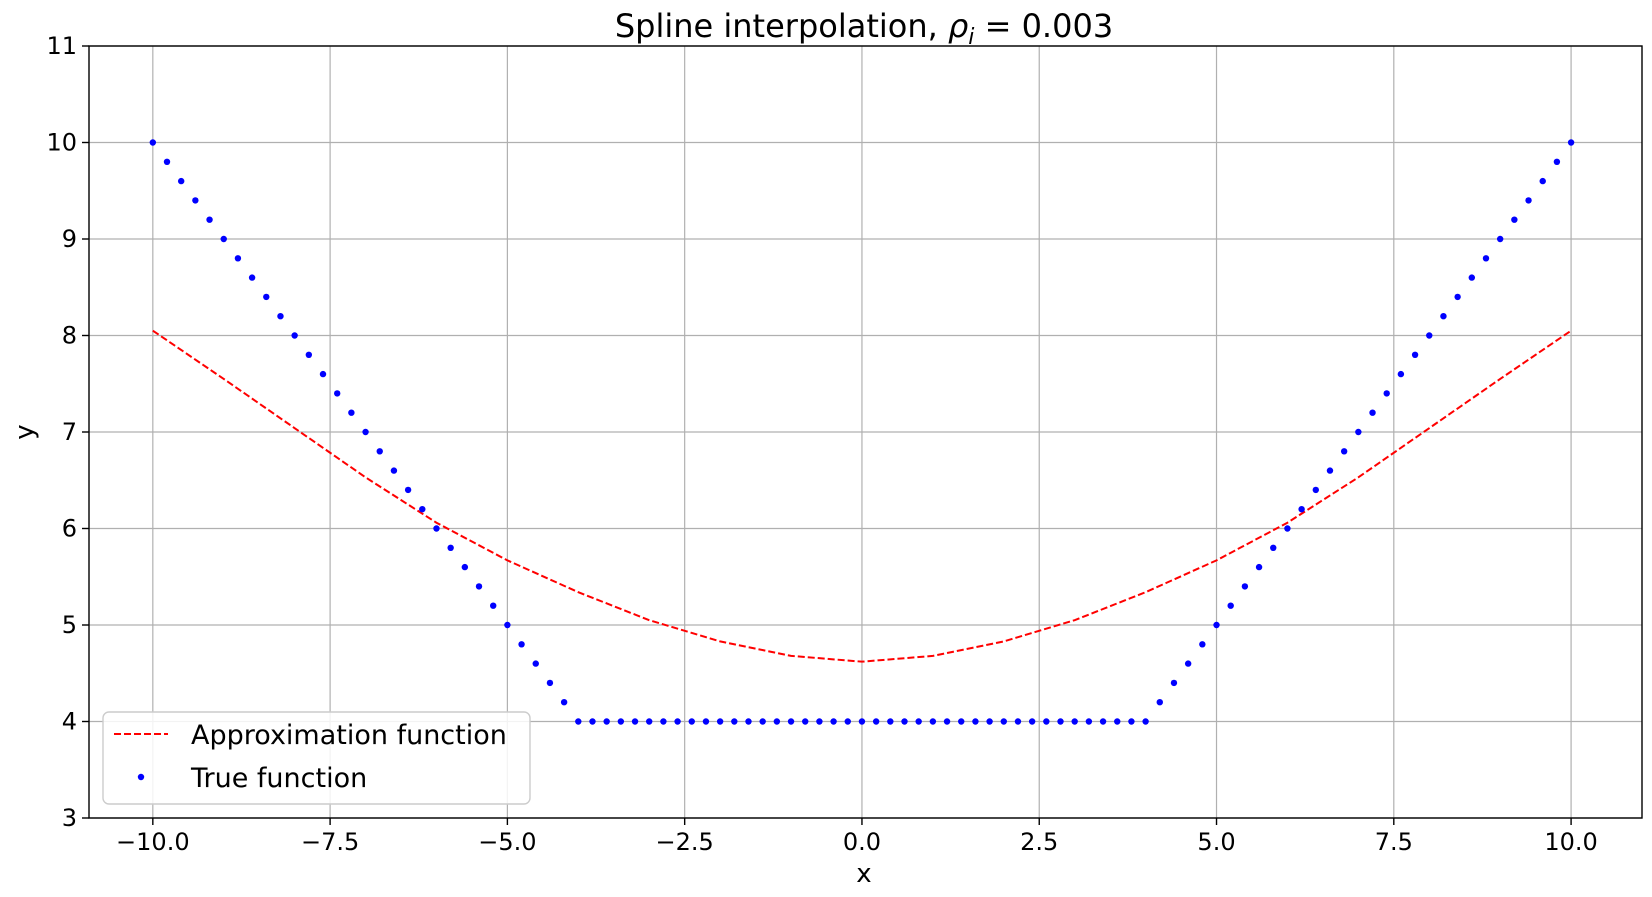  I want to click on legend-true-label: True function, so click(278, 778).